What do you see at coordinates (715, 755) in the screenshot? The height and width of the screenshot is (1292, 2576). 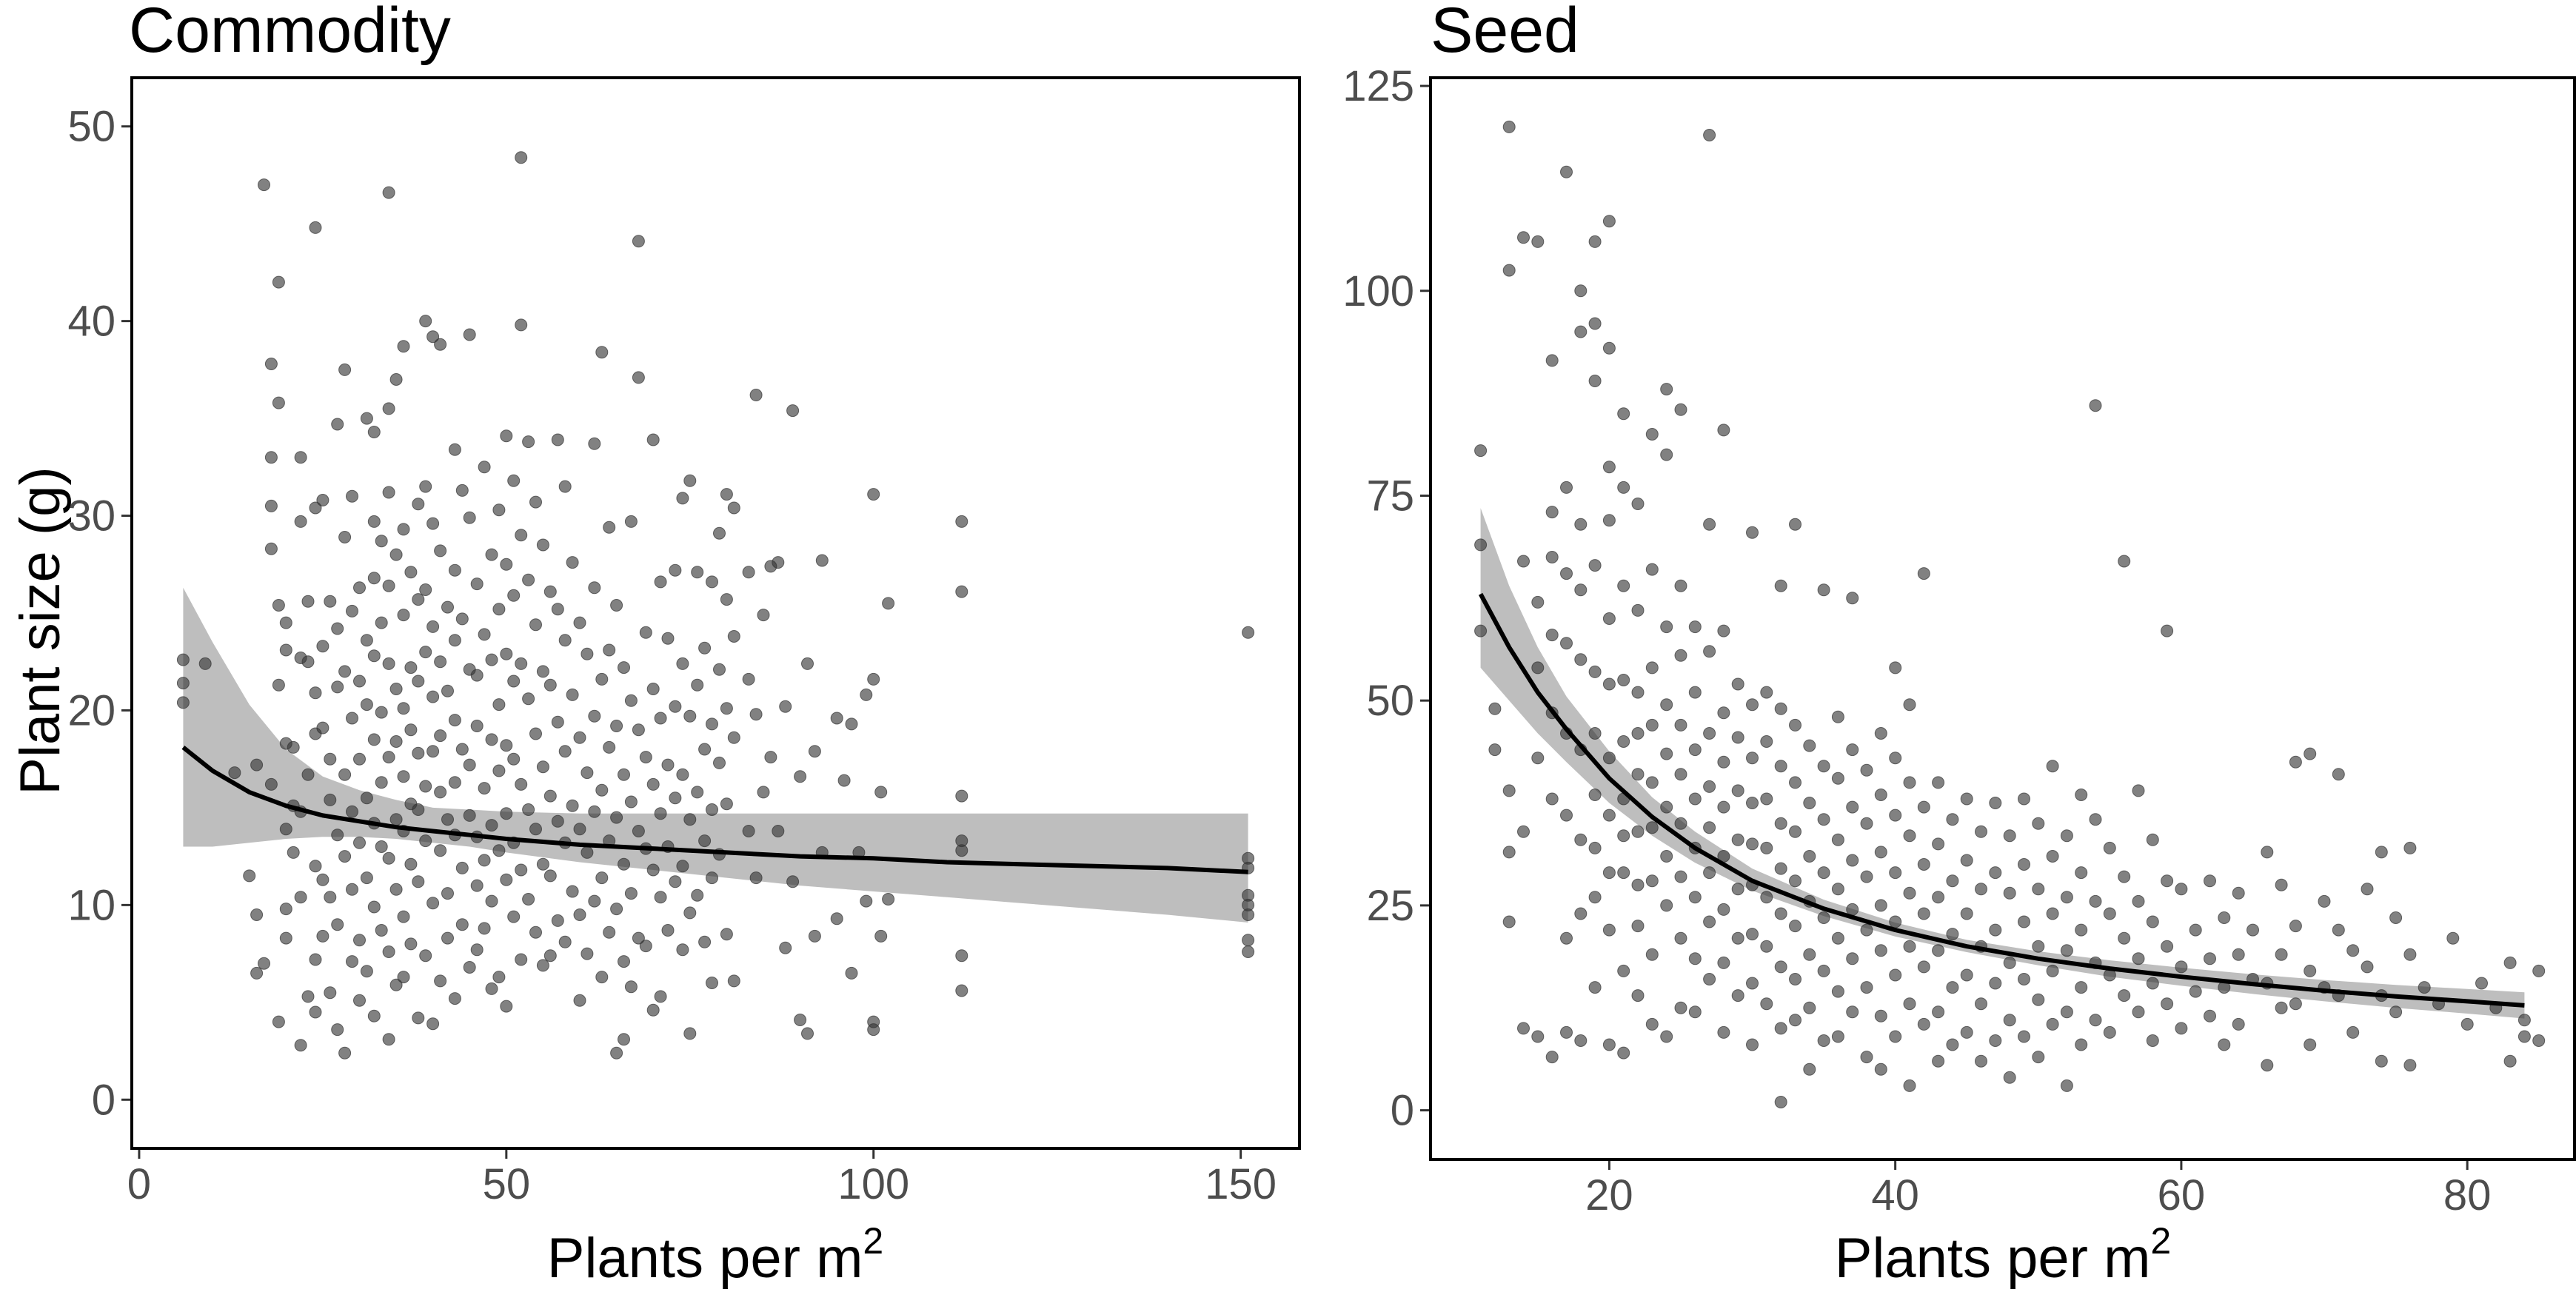 I see `commodity-ribbon-layer` at bounding box center [715, 755].